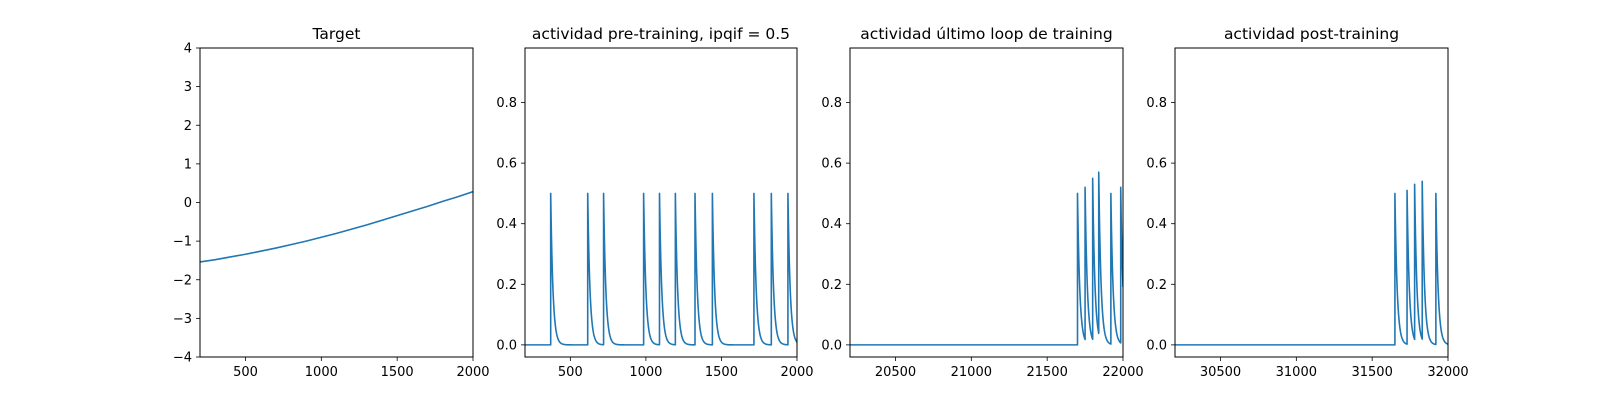 Image resolution: width=1600 pixels, height=400 pixels. What do you see at coordinates (1447, 372) in the screenshot?
I see `x-tick-label: 32000` at bounding box center [1447, 372].